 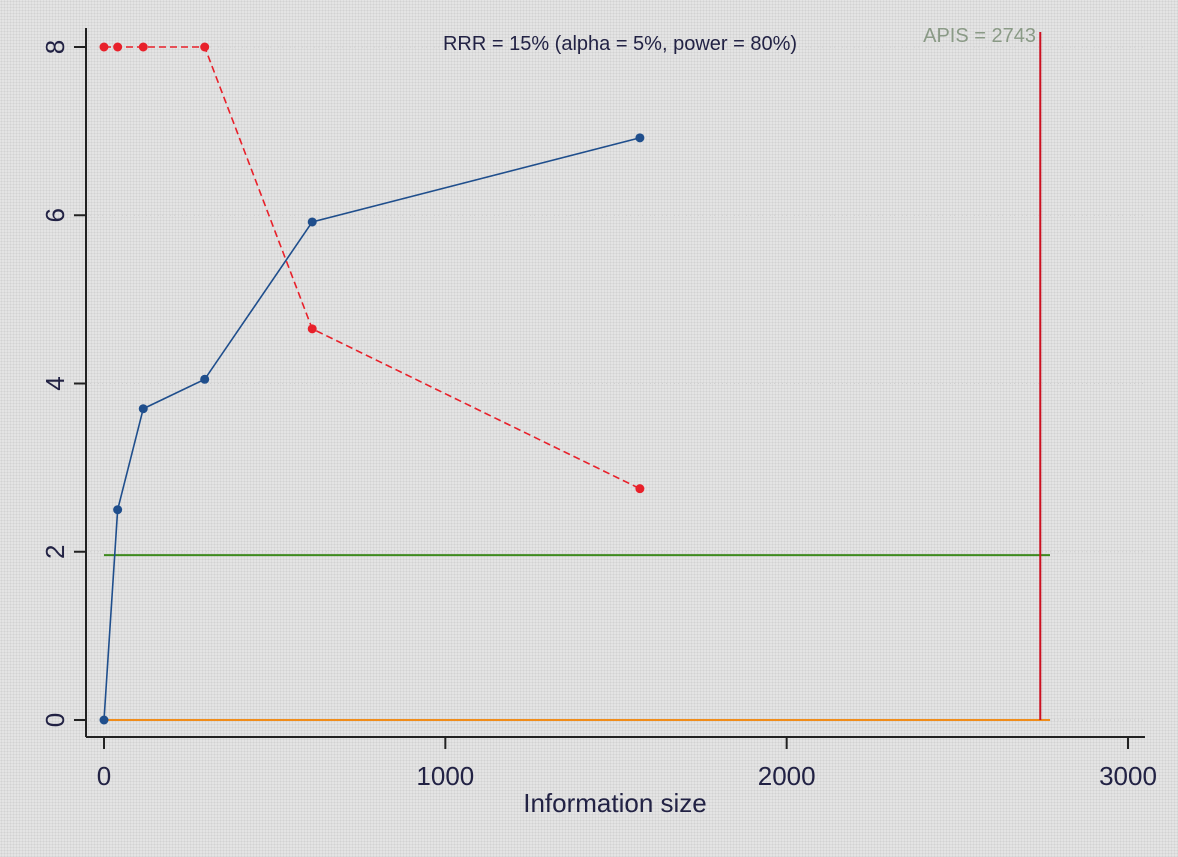 What do you see at coordinates (55, 47) in the screenshot?
I see `y-tick-label: 8` at bounding box center [55, 47].